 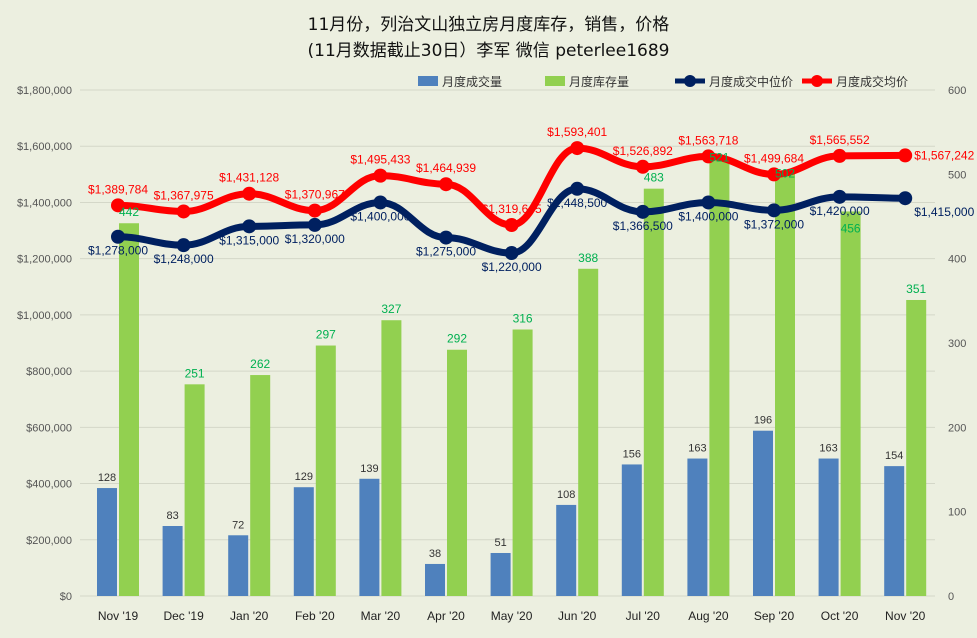 I want to click on x-axis-tick: Jun '20, so click(x=577, y=616).